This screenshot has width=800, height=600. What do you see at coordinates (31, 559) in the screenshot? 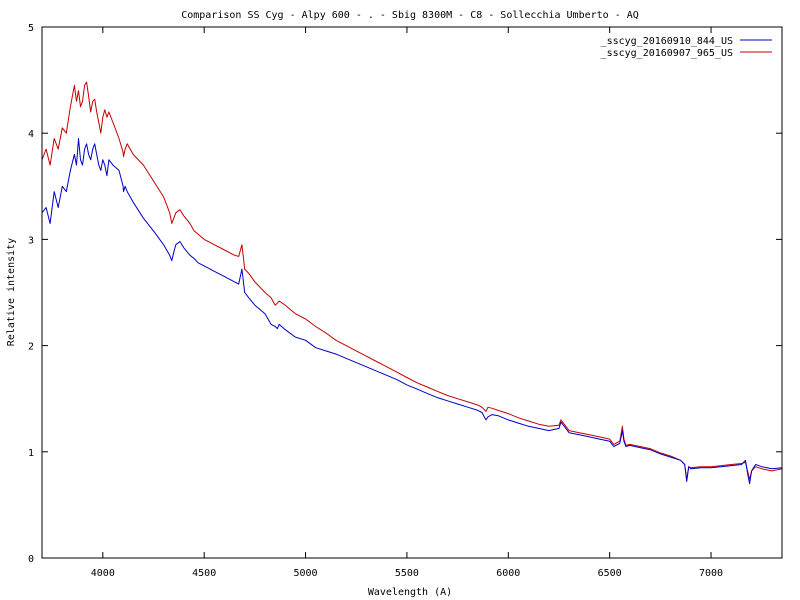
I see `y-tick-label: 0` at bounding box center [31, 559].